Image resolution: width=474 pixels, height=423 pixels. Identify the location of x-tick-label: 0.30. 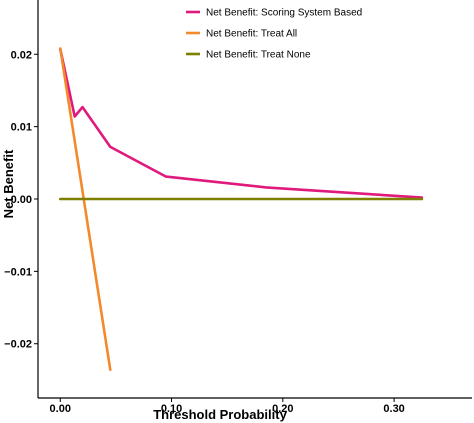
(393, 409).